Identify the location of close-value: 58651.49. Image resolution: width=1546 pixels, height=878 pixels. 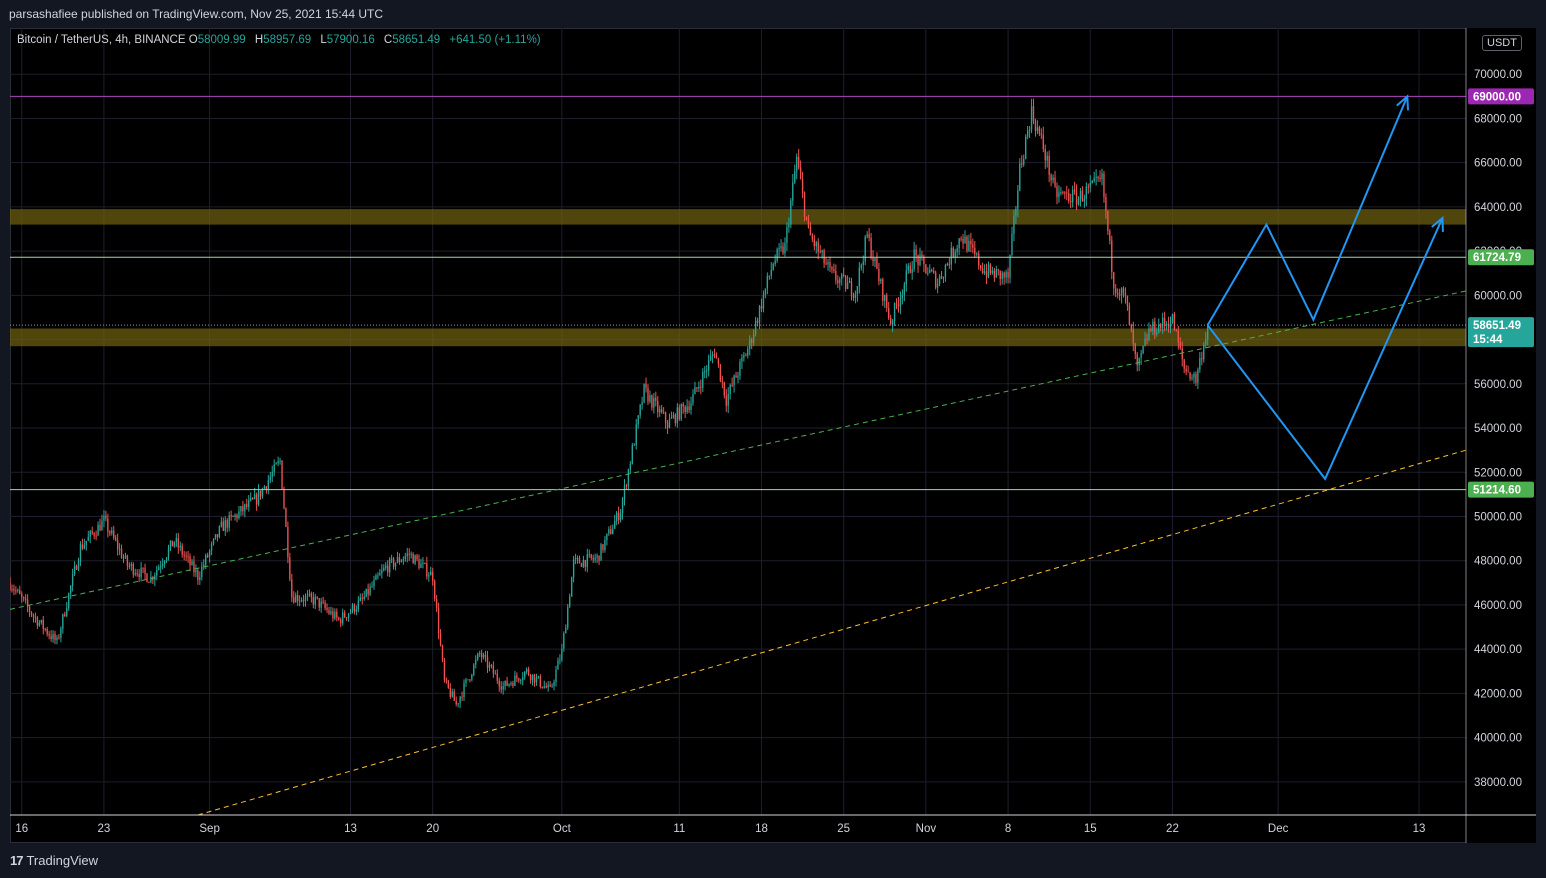
(416, 40).